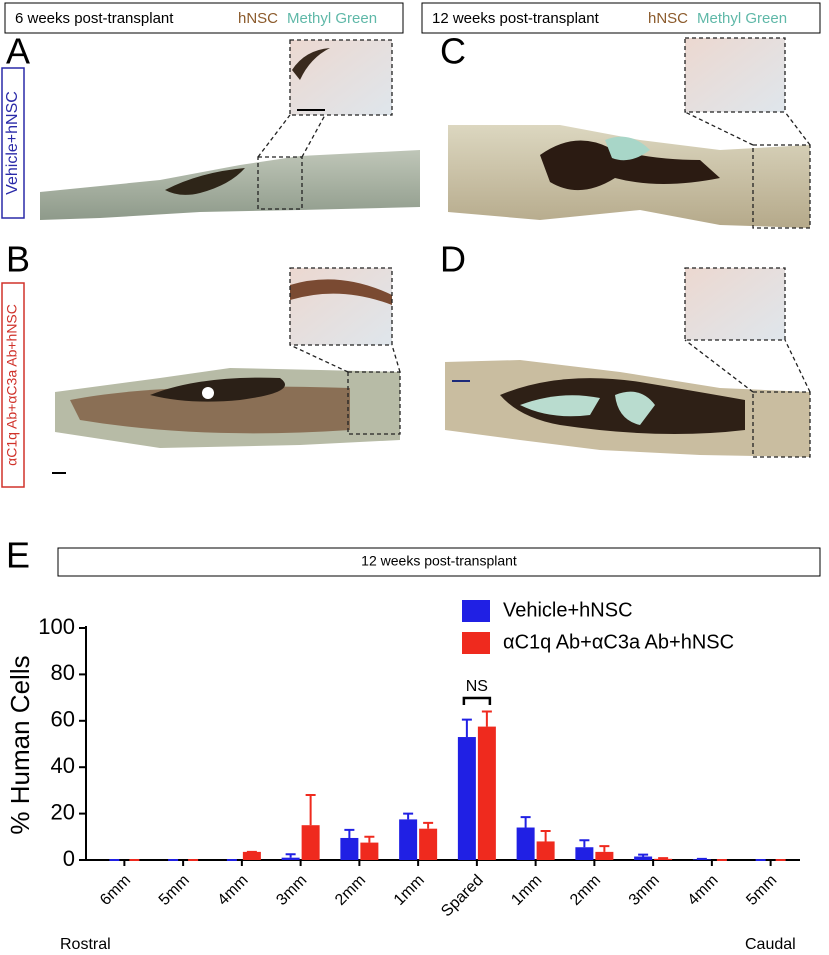  Describe the element at coordinates (770, 944) in the screenshot. I see `x-end-label: Caudal` at that location.